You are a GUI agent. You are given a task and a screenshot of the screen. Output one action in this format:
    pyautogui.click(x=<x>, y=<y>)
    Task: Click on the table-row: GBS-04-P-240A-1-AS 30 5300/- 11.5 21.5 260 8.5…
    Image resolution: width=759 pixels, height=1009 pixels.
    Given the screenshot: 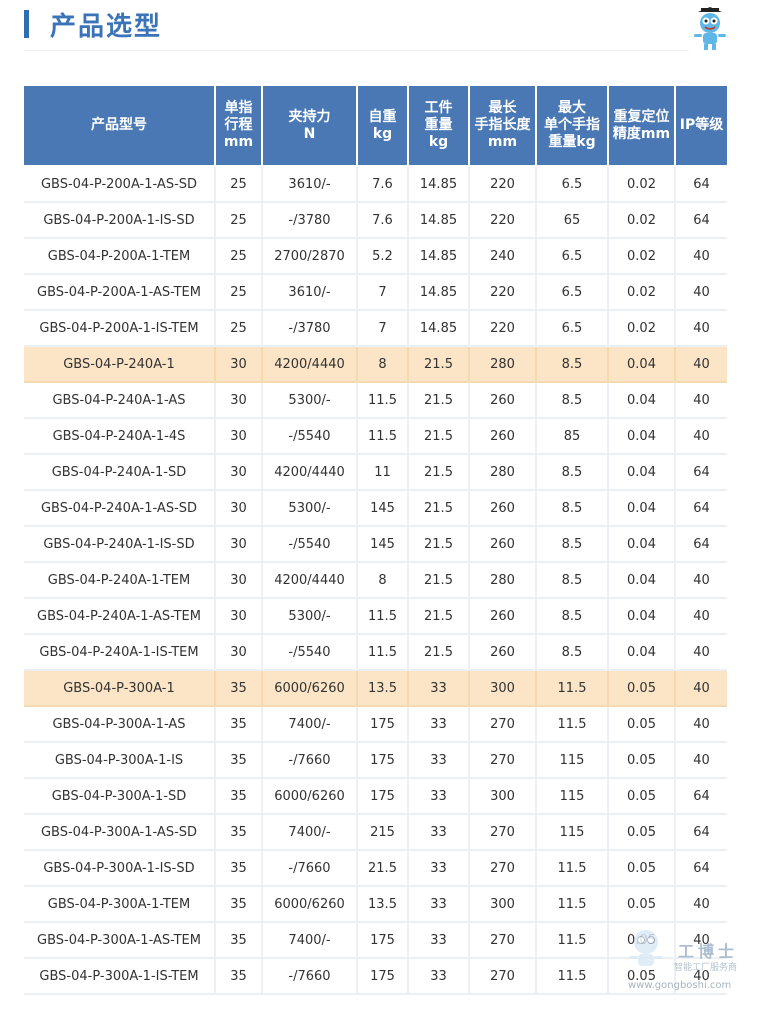 What is the action you would take?
    pyautogui.click(x=375, y=400)
    